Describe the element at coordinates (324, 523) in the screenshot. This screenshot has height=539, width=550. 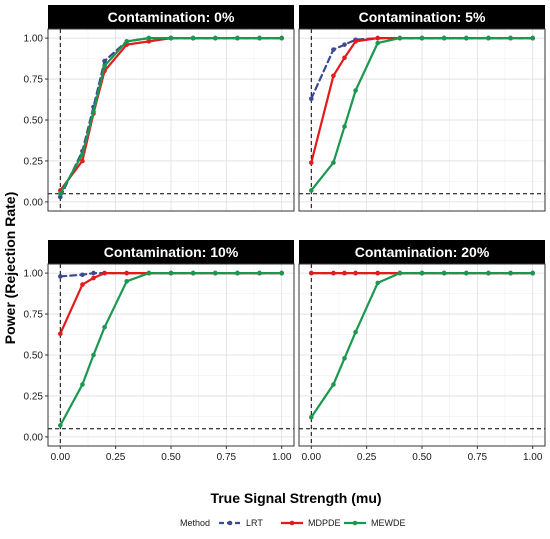
I see `legend-label: MDPDE` at that location.